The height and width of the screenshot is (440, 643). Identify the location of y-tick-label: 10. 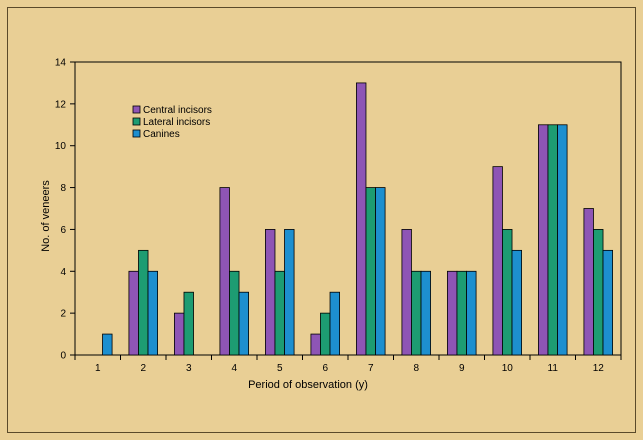
(61, 146).